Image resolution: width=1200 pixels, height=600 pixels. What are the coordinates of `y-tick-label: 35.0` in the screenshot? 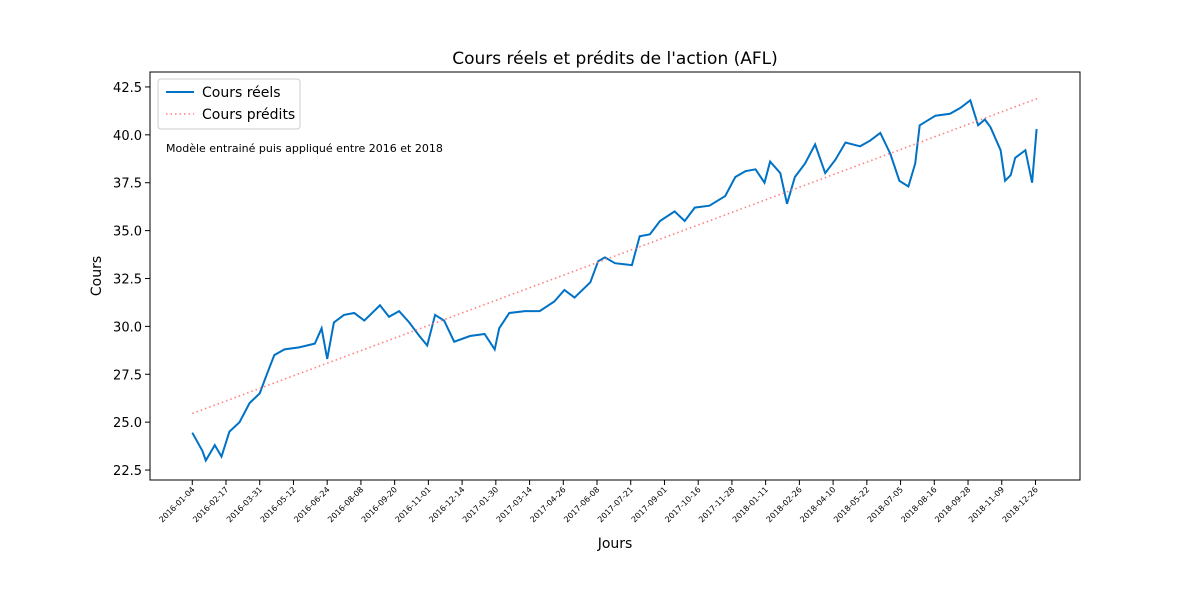 It's located at (127, 232).